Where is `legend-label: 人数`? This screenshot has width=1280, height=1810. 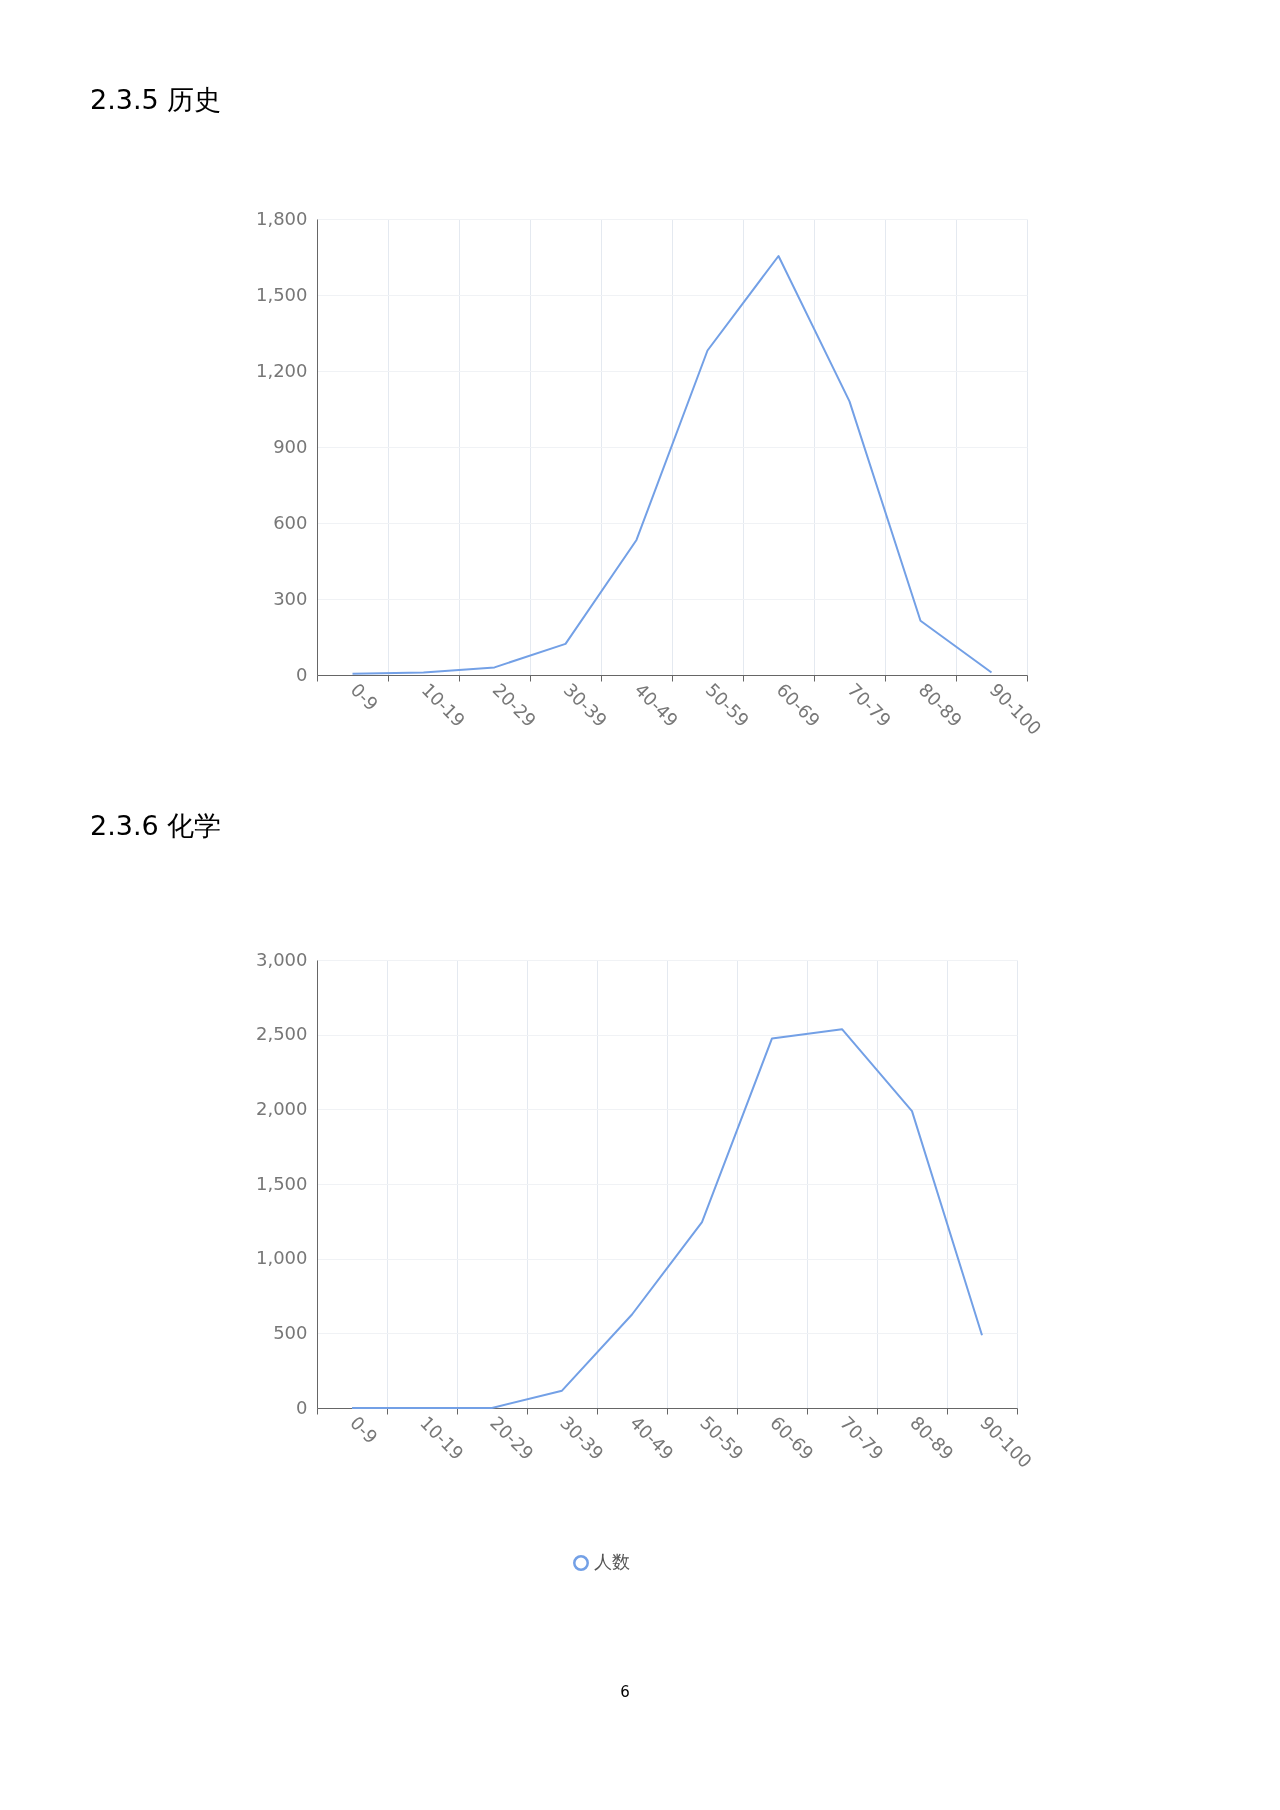 legend-label: 人数 is located at coordinates (612, 1561).